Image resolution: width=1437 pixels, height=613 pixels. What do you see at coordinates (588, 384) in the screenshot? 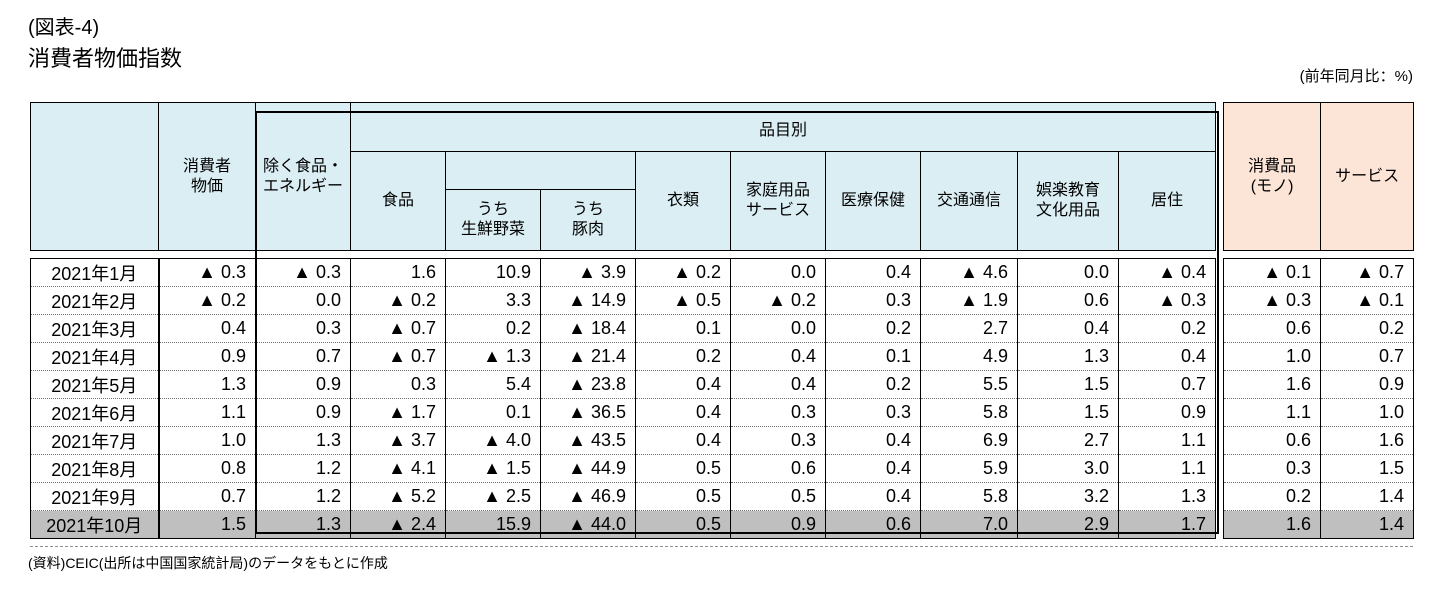
I see `value-cell: ▲ 23.8` at bounding box center [588, 384].